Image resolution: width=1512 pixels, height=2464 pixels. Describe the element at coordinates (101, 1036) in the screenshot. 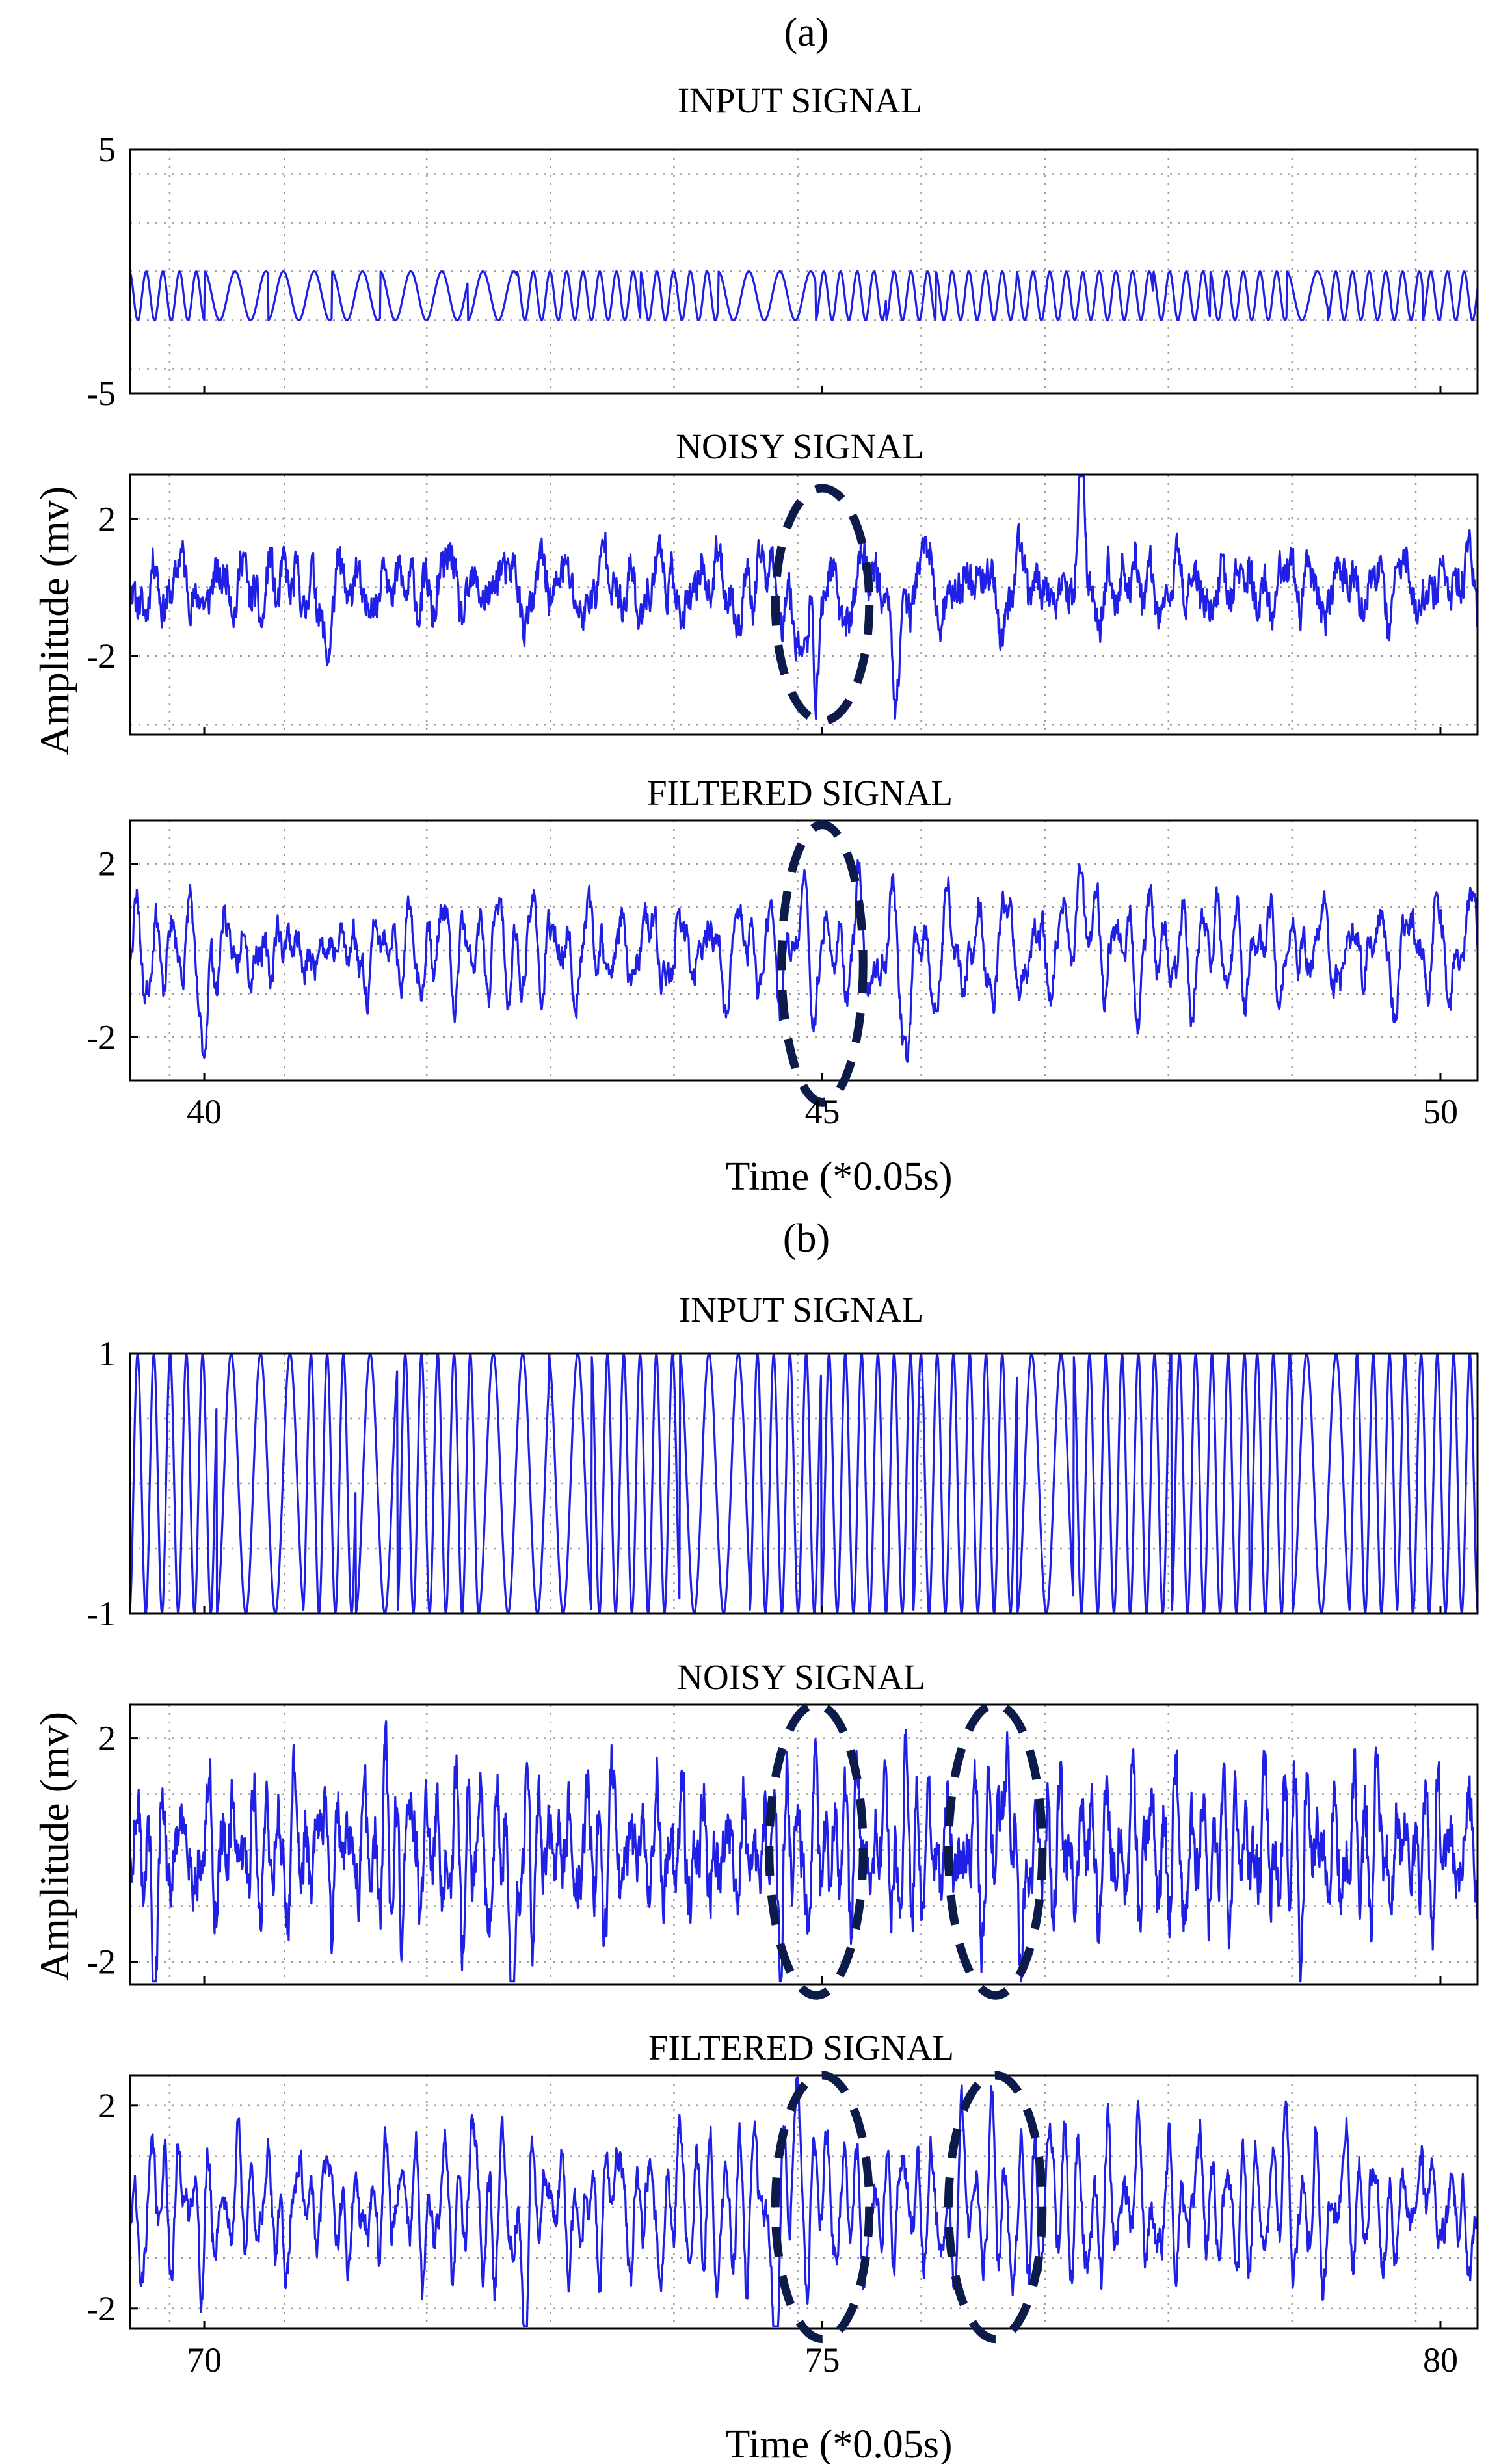

I see `panel-a-subplot-3-ytick-label-2: -2` at that location.